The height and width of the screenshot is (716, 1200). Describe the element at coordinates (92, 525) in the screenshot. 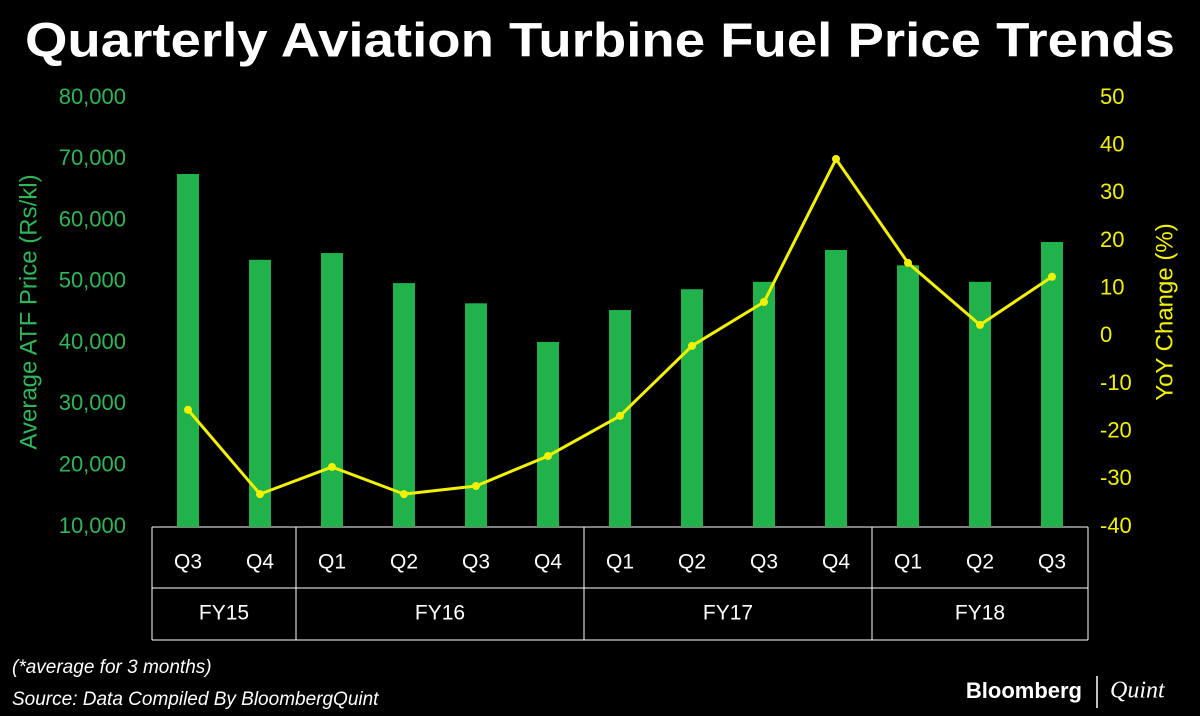

I see `y-tick-label: 10,000` at that location.